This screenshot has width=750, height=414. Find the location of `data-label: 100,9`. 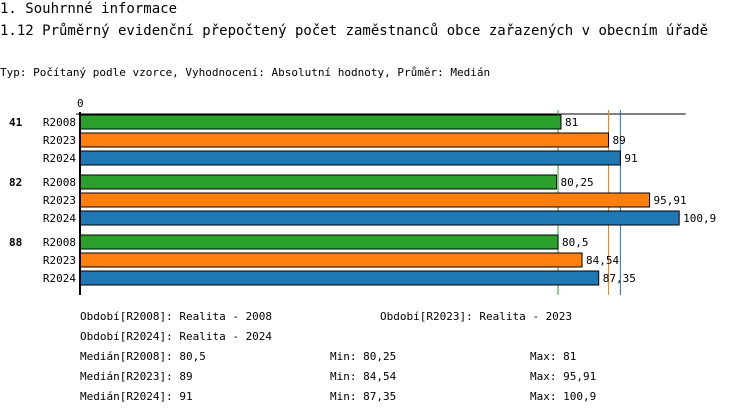

data-label: 100,9 is located at coordinates (699, 218).